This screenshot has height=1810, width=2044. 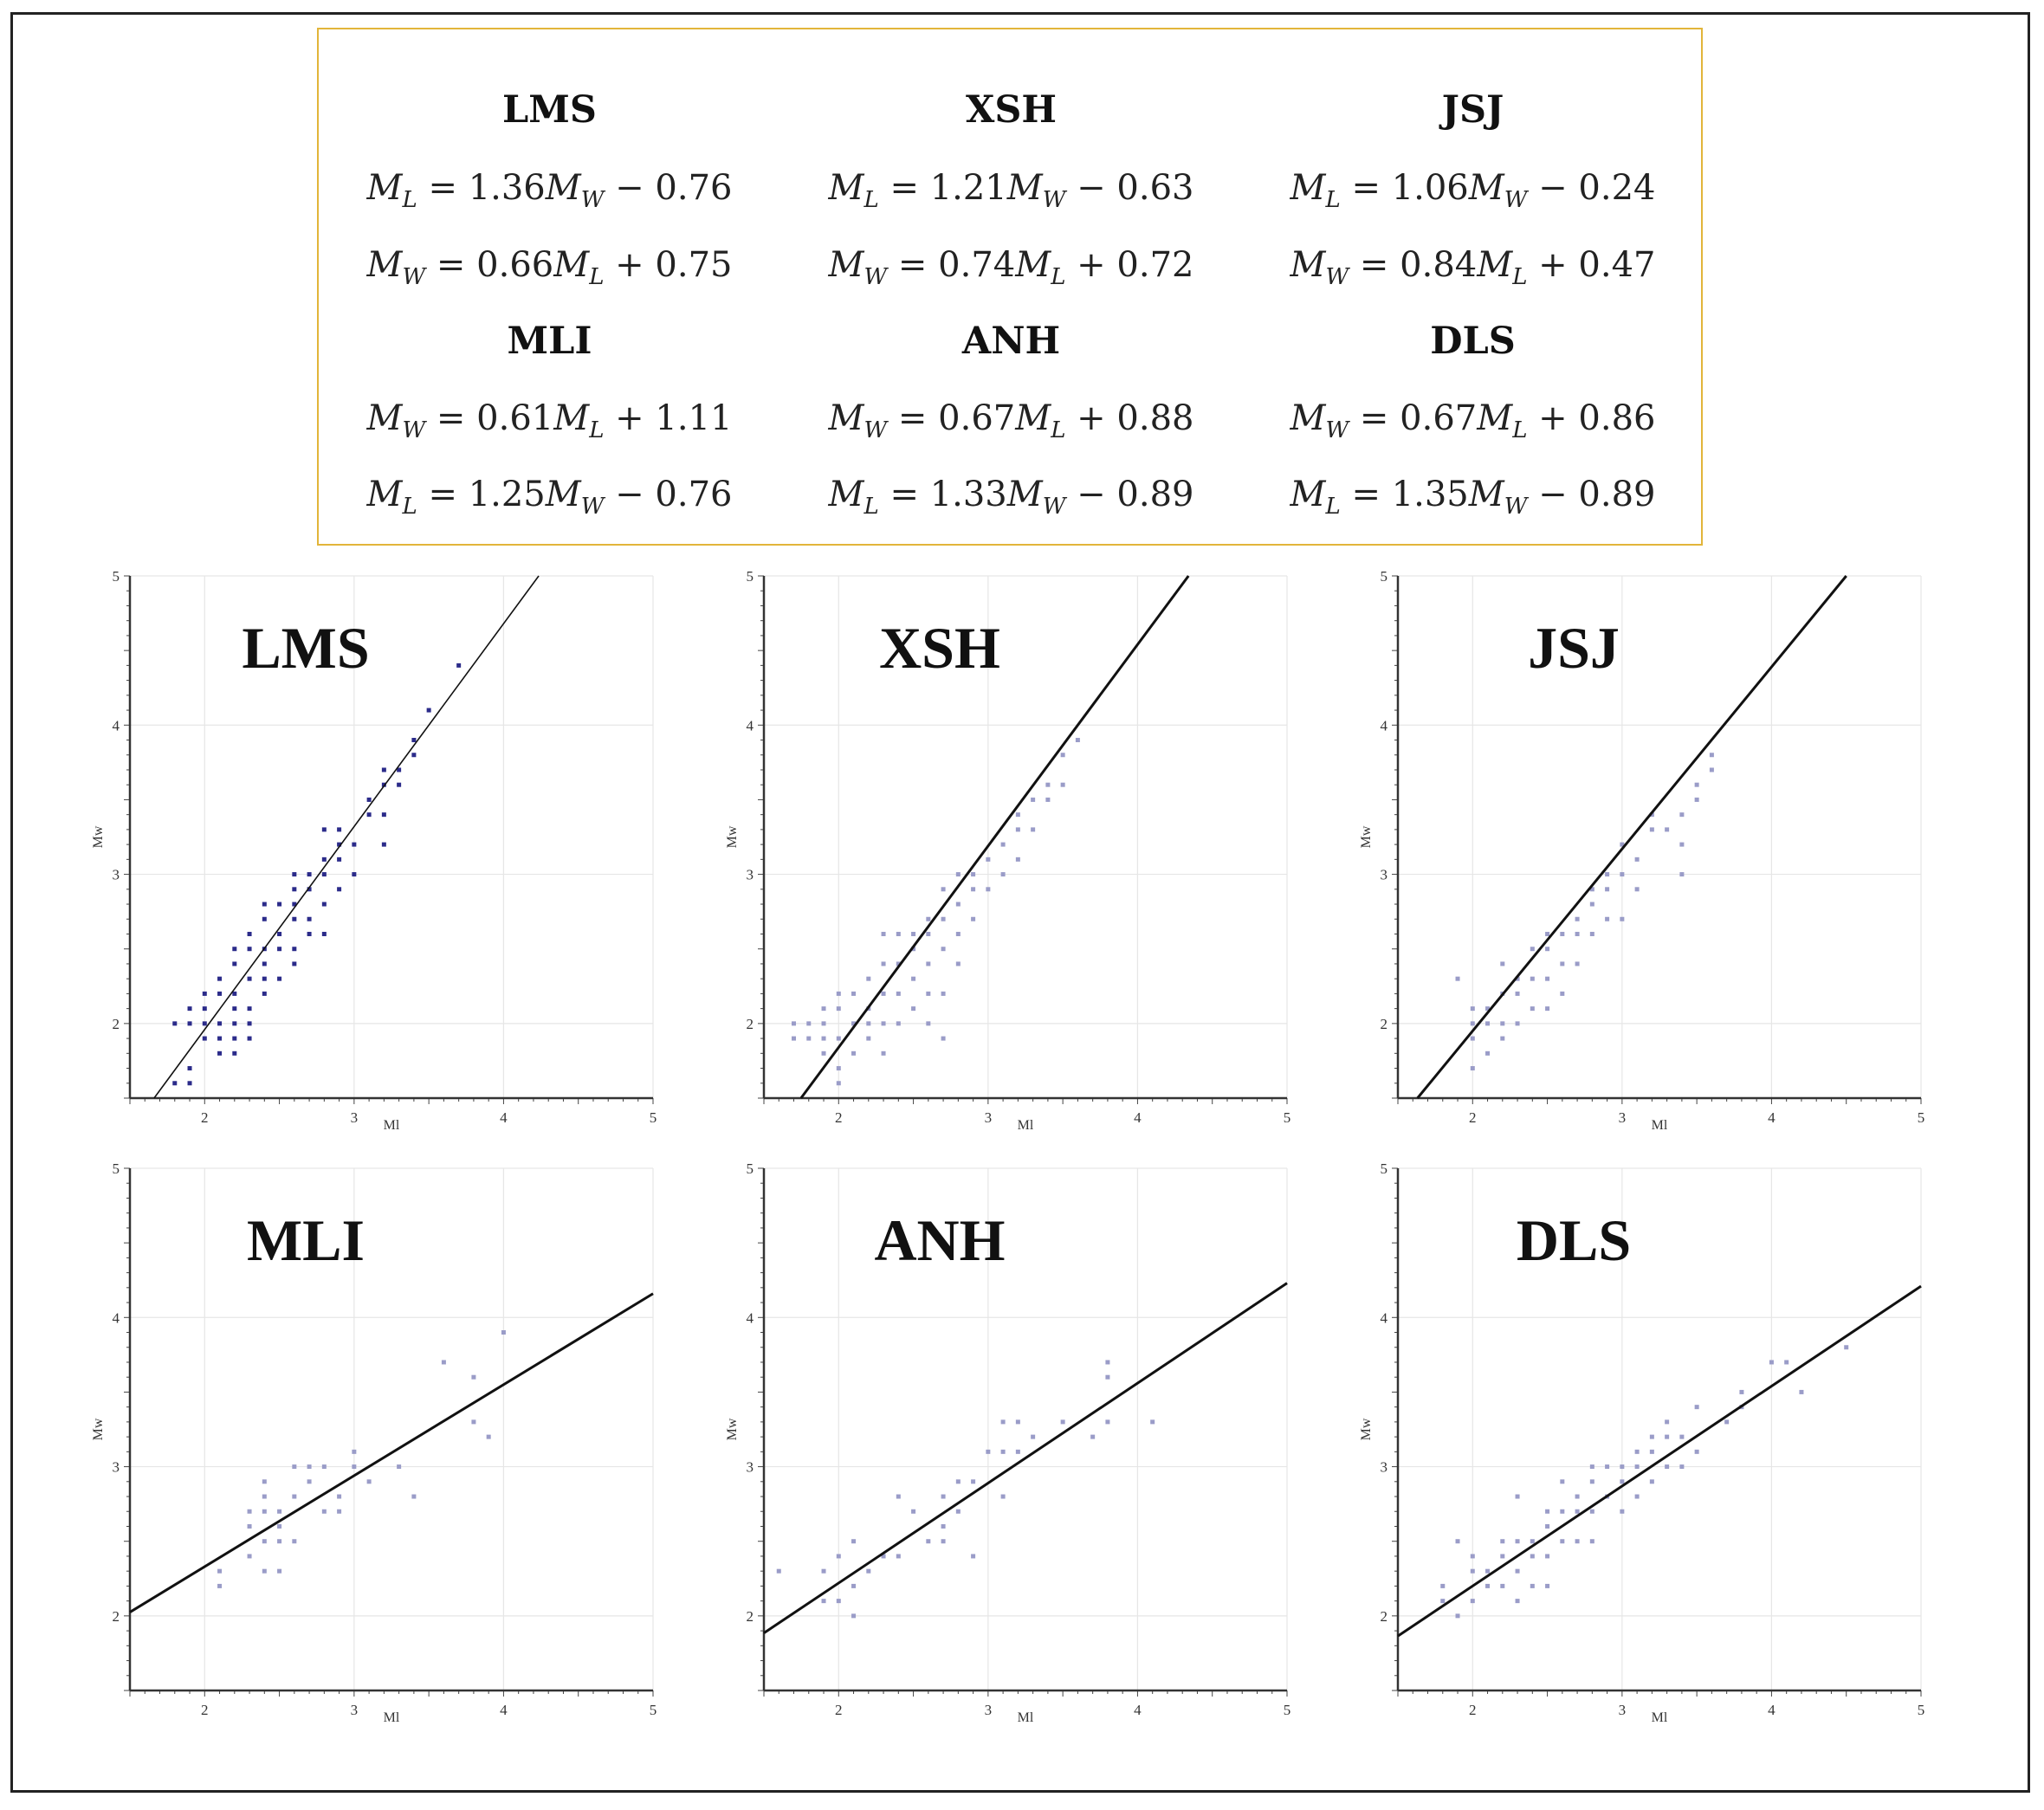 I want to click on regression-line, so click(x=994, y=837).